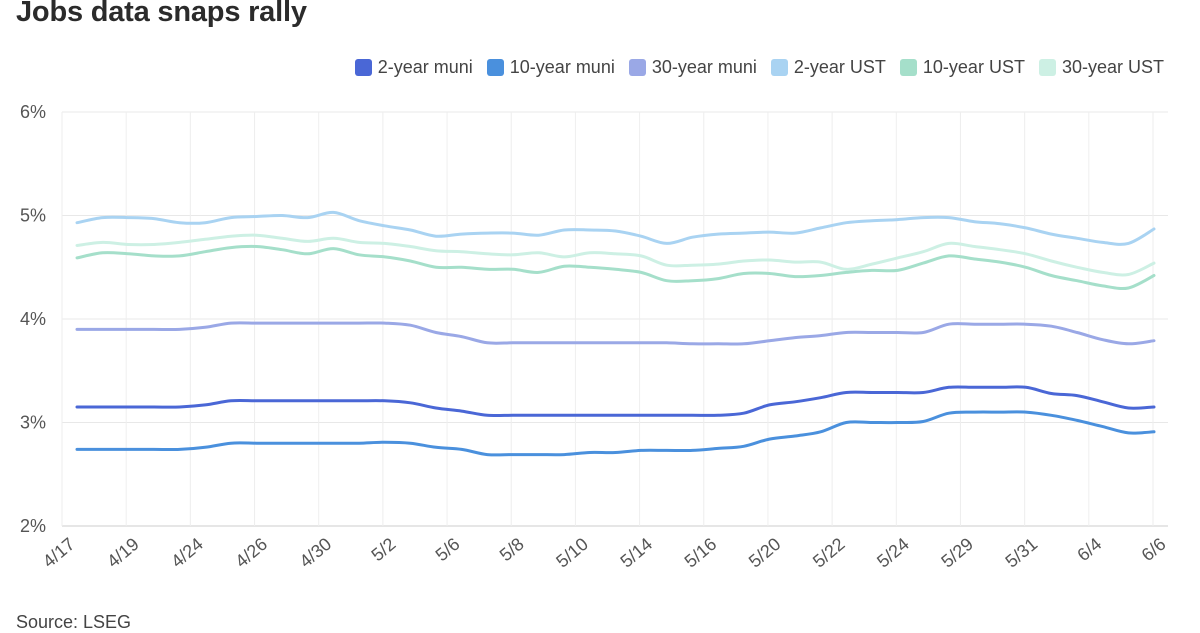 This screenshot has height=633, width=1200. What do you see at coordinates (1112, 67) in the screenshot?
I see `legend-label: 30-year UST` at bounding box center [1112, 67].